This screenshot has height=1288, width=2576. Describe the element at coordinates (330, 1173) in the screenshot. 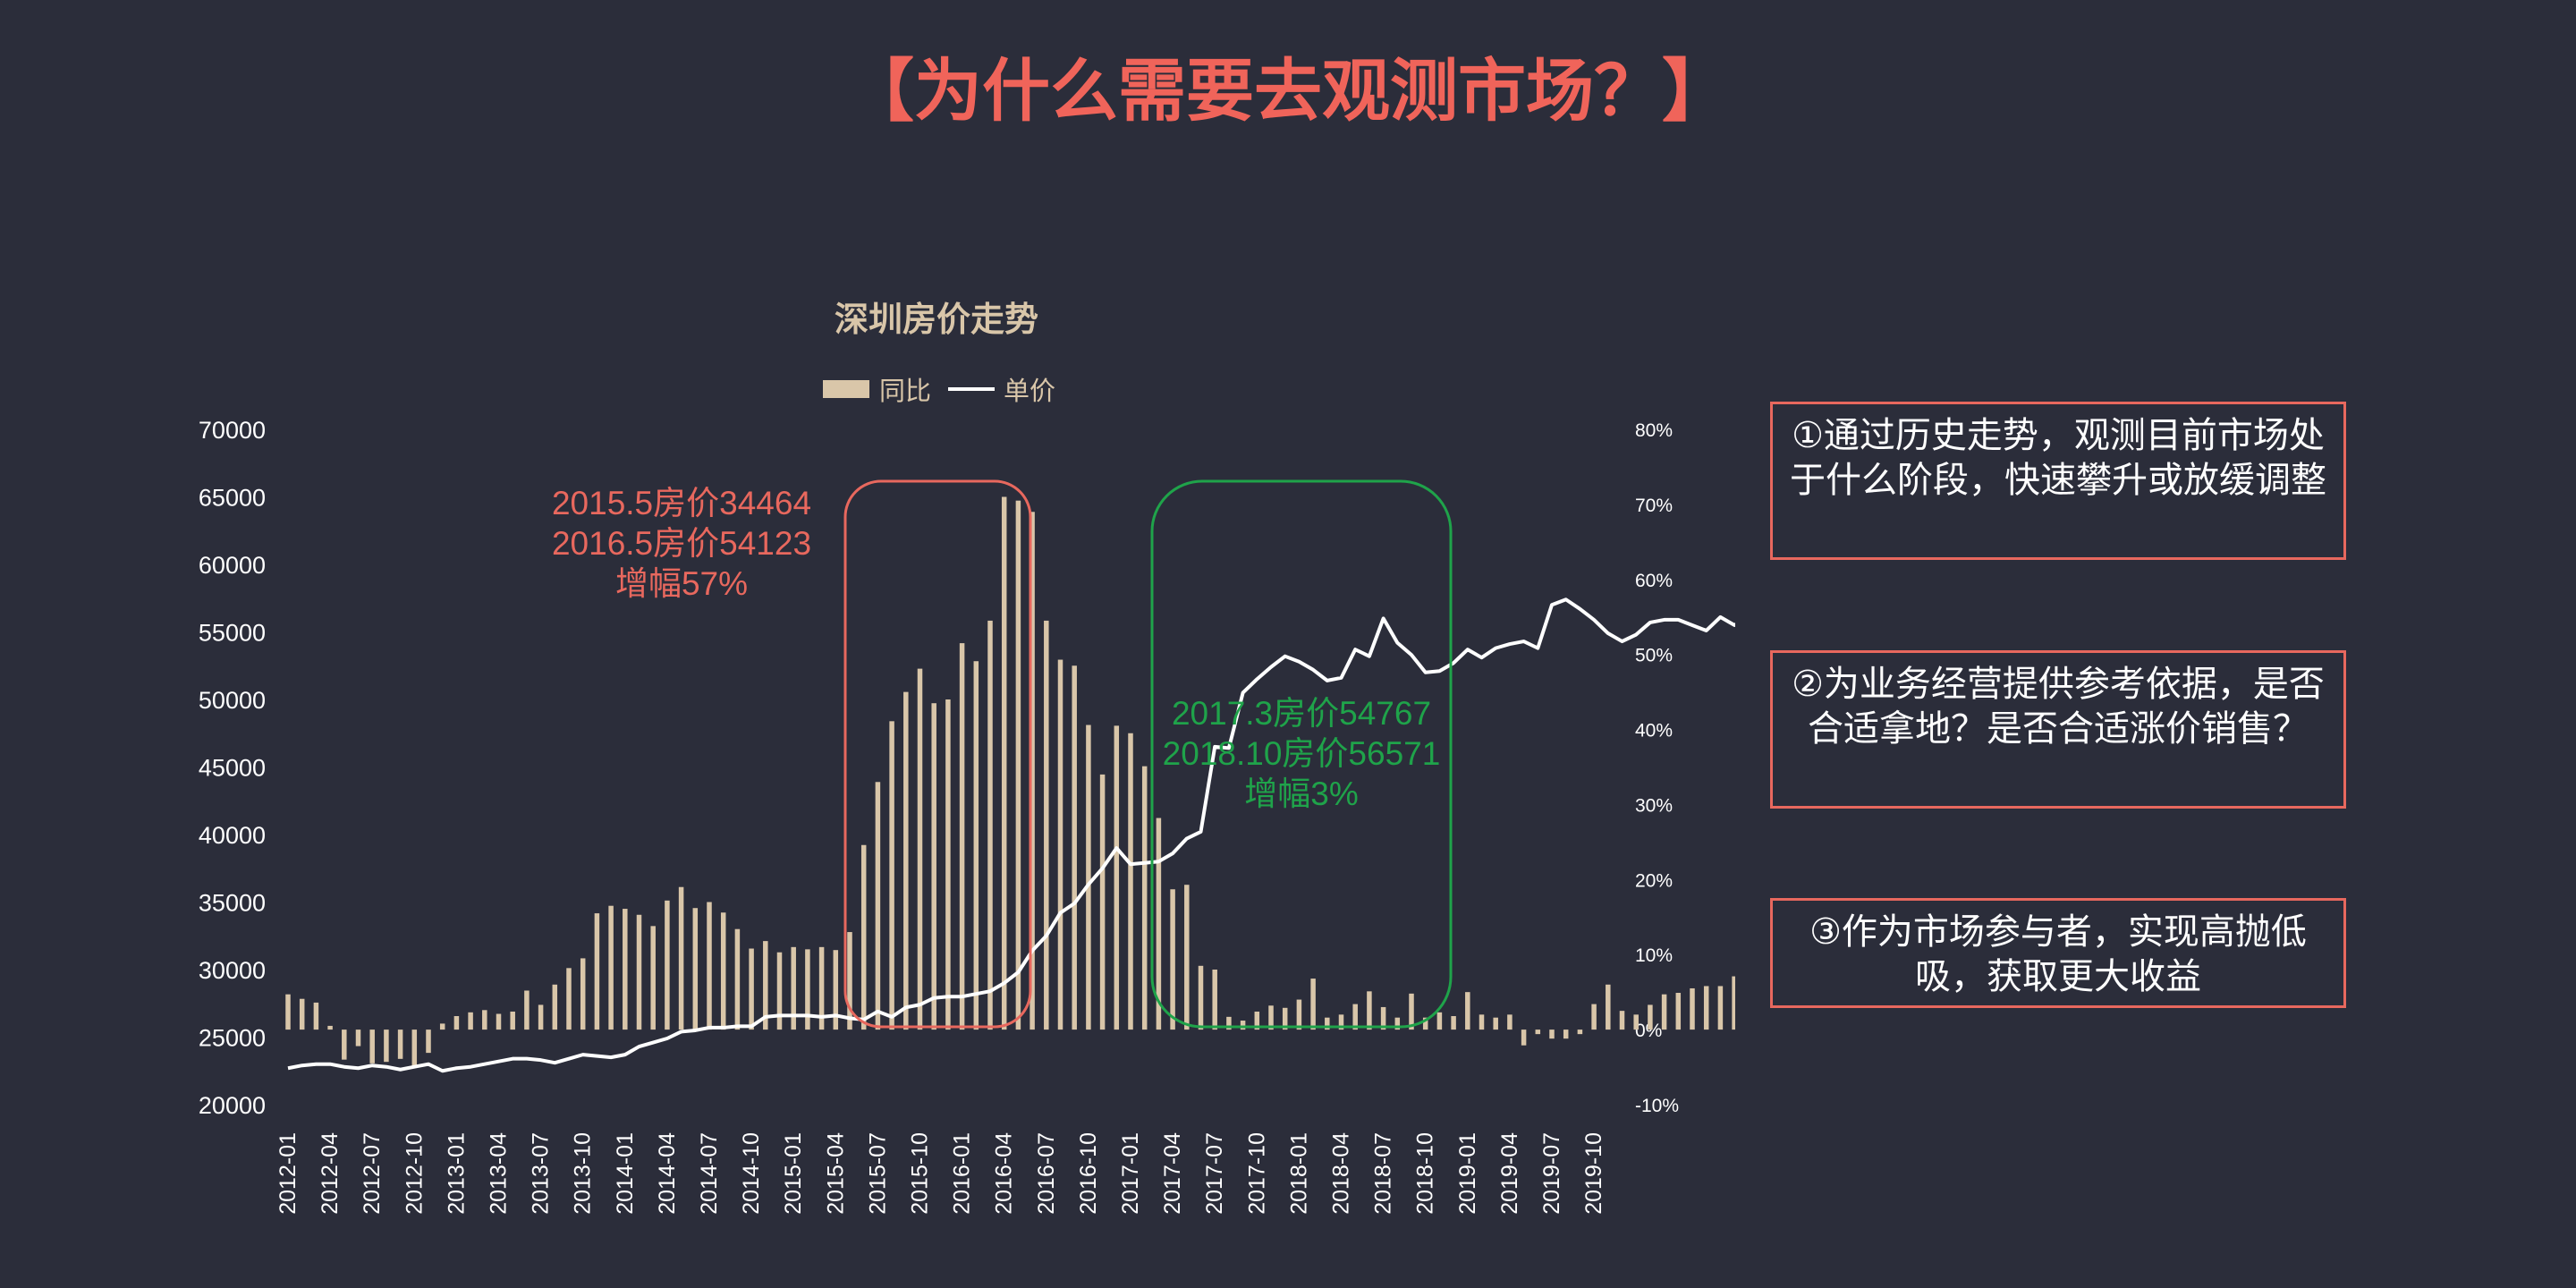

I see `x-tick-label: 2012-04` at that location.